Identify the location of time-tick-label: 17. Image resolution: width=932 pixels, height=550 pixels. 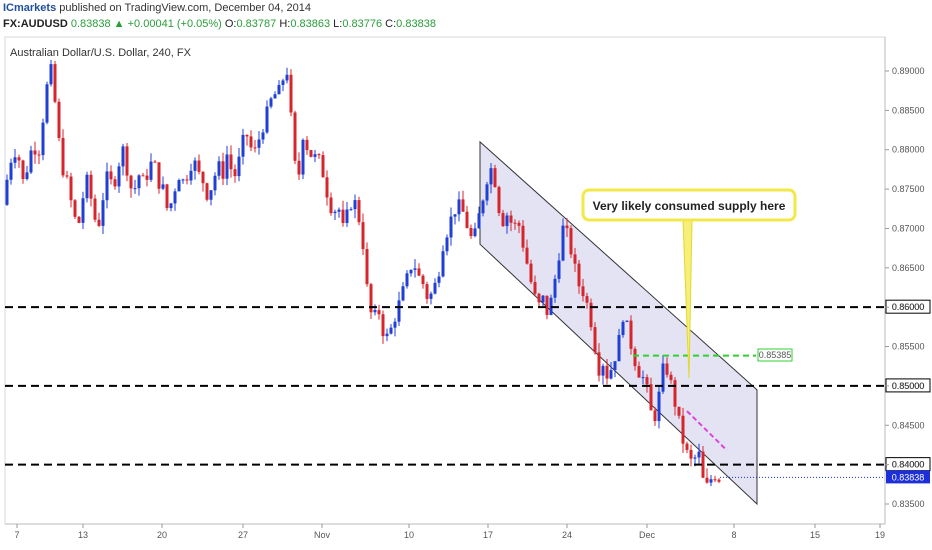
(488, 535).